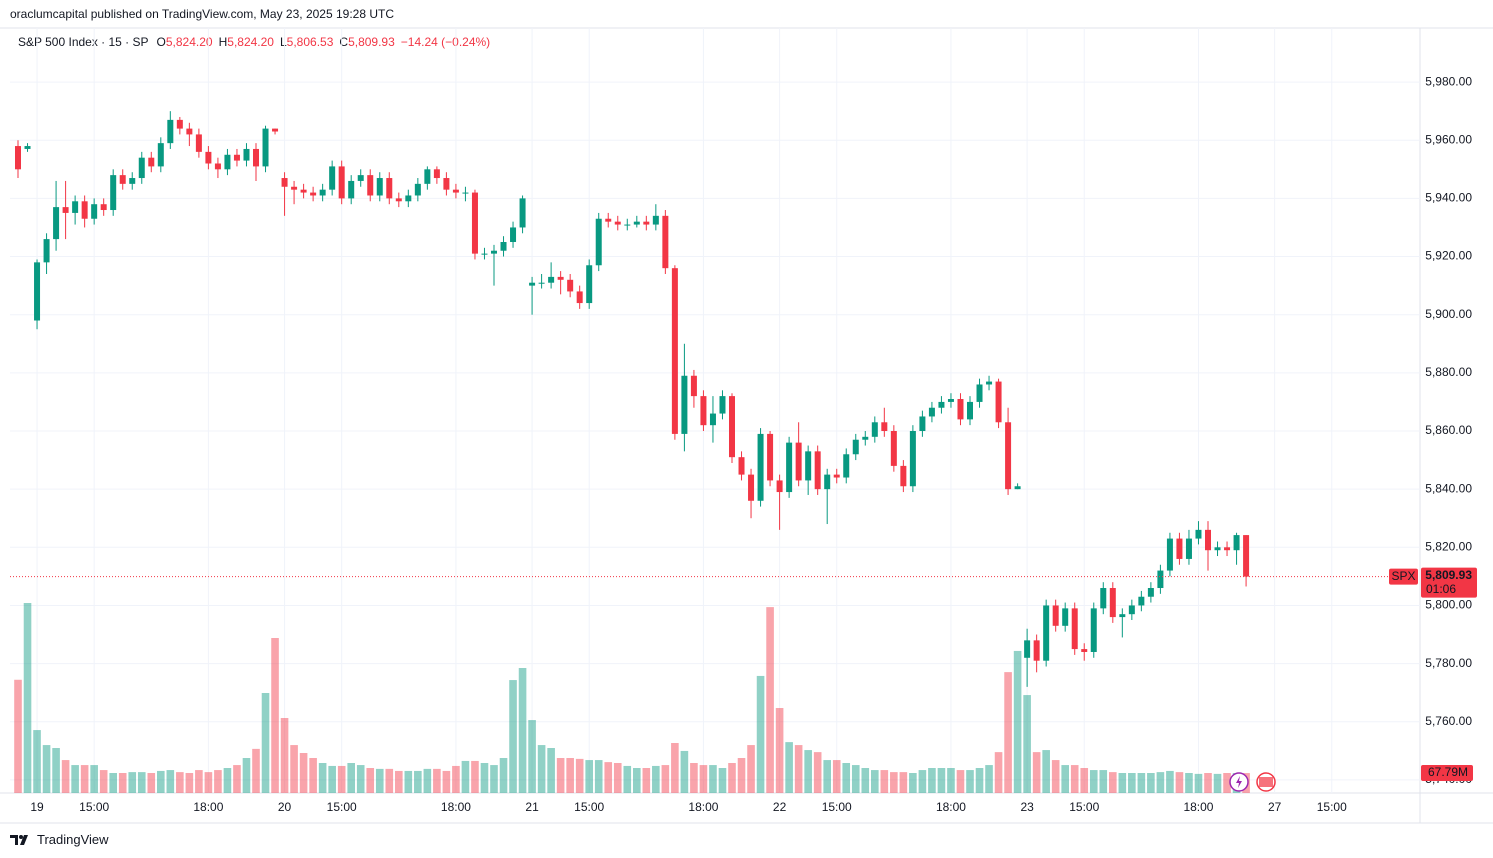 This screenshot has width=1493, height=858. Describe the element at coordinates (283, 42) in the screenshot. I see `low-label: L` at that location.